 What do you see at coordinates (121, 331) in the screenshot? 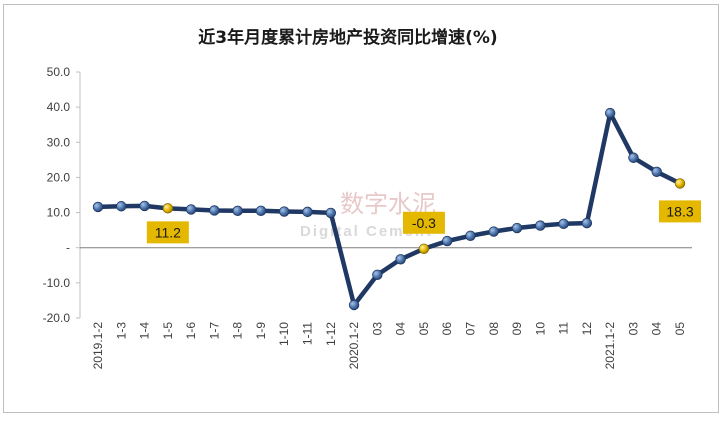
I see `x-tick-label: 1-3` at bounding box center [121, 331].